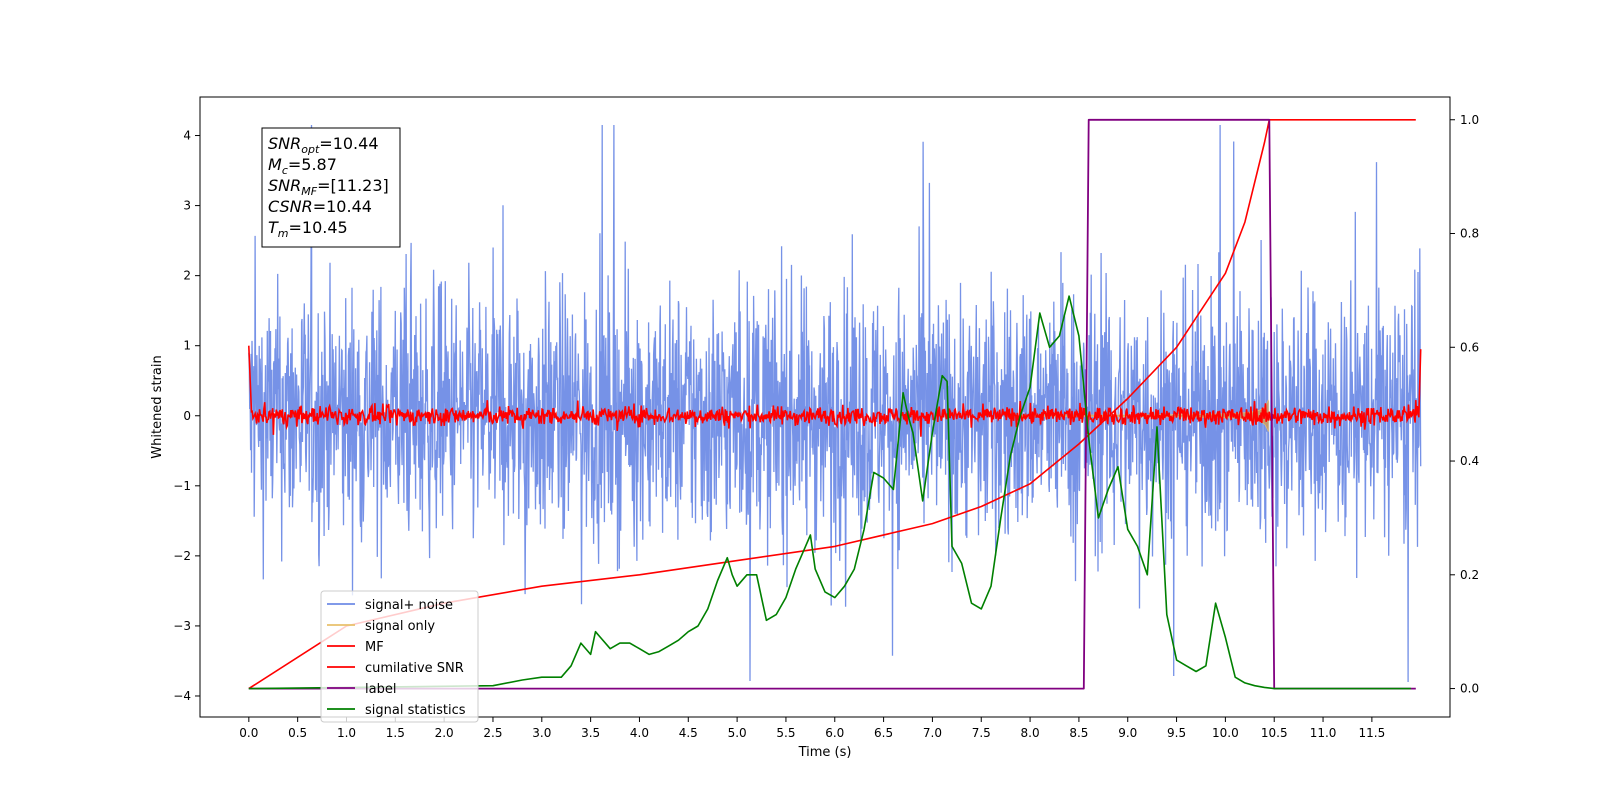  I want to click on y-left-tick-label: −3, so click(182, 626).